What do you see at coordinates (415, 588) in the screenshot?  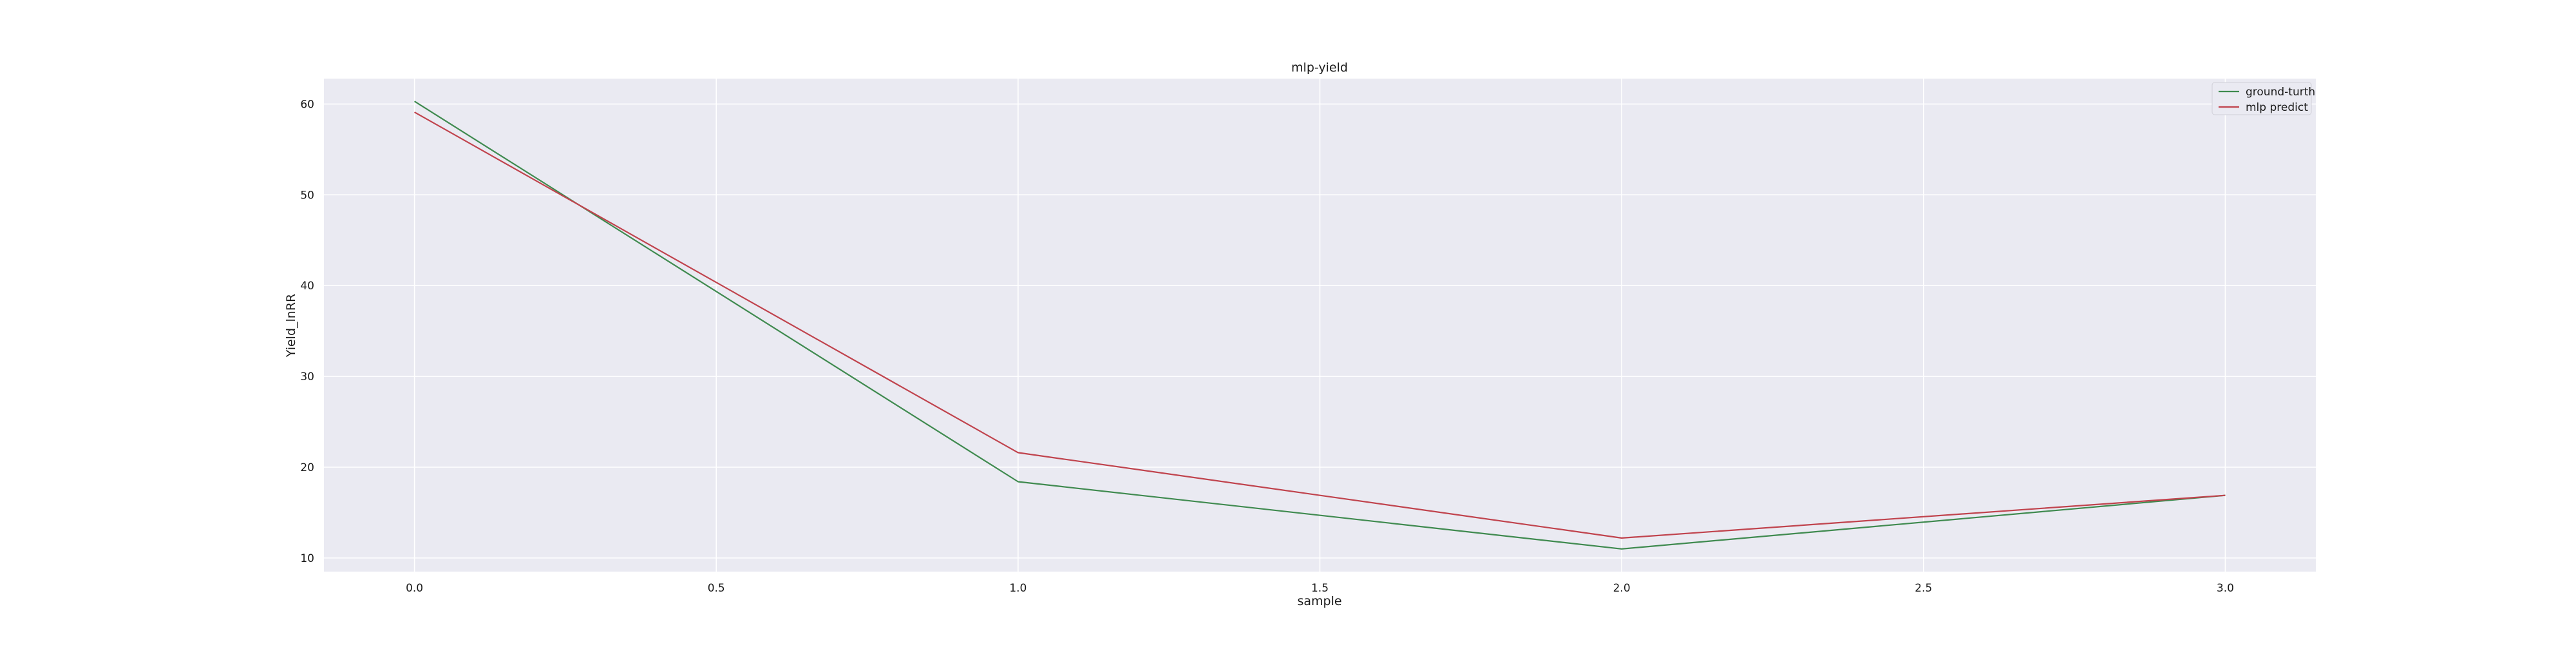 I see `x-tick-label: 0.0` at bounding box center [415, 588].